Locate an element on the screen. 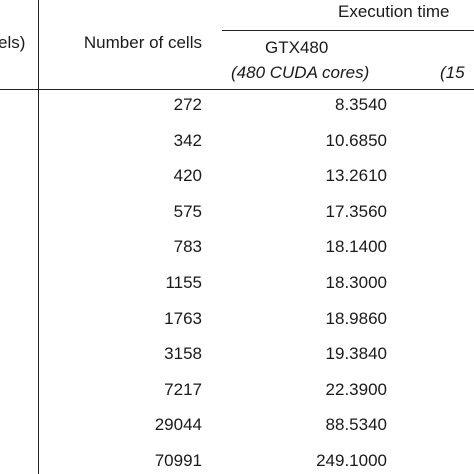  execution-time: 13.2610 is located at coordinates (356, 176).